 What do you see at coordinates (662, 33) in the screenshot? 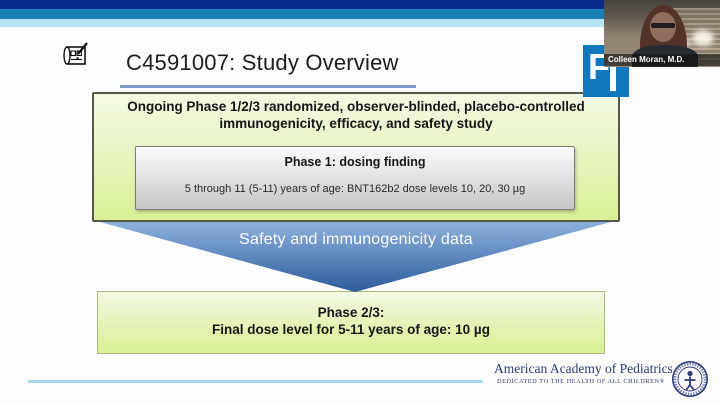
I see `webcam-tile: Colleen Moran, M.D.` at bounding box center [662, 33].